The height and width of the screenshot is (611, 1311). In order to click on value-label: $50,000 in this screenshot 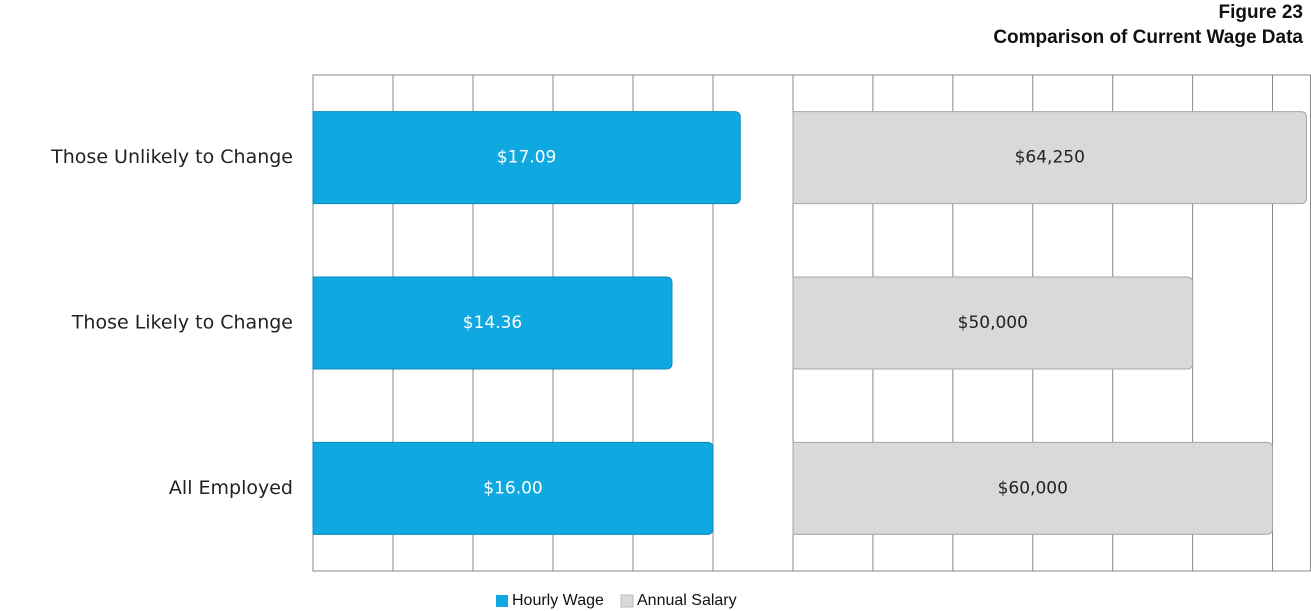, I will do `click(993, 323)`.